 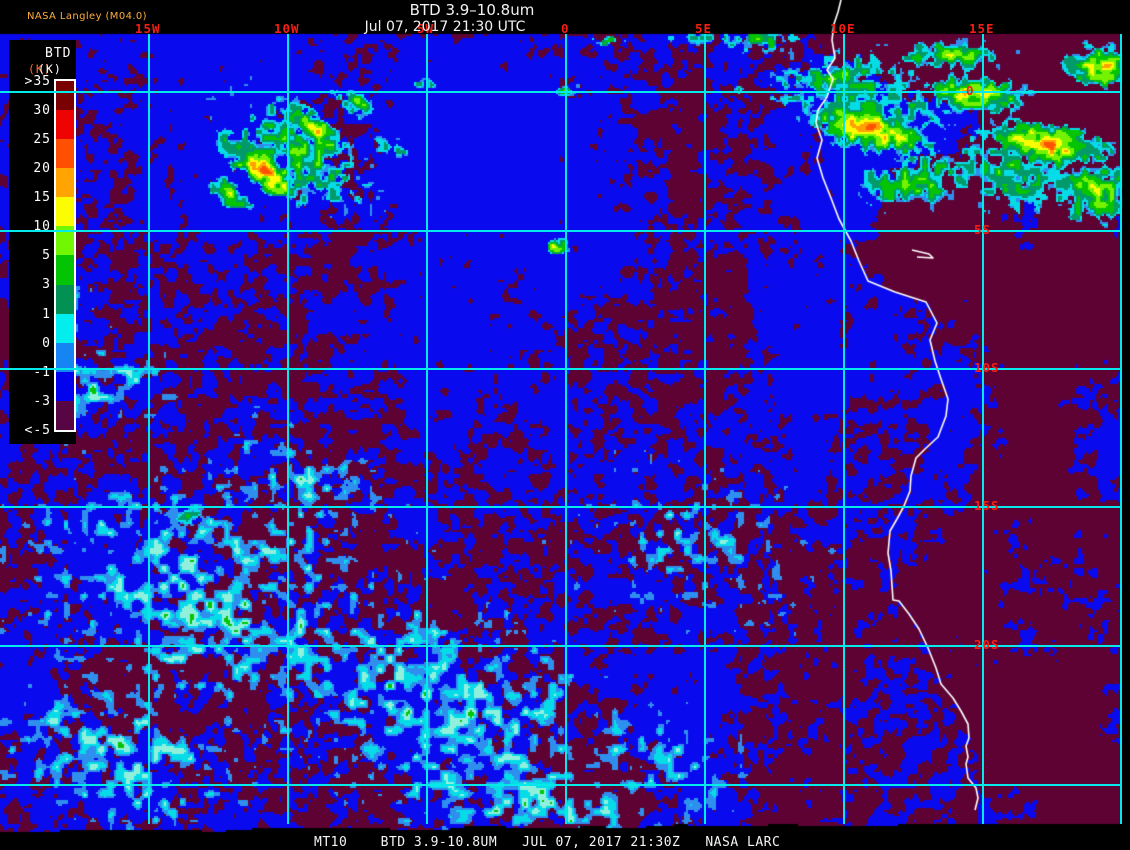 I want to click on colorbar-tick-label: 1, so click(x=46, y=314).